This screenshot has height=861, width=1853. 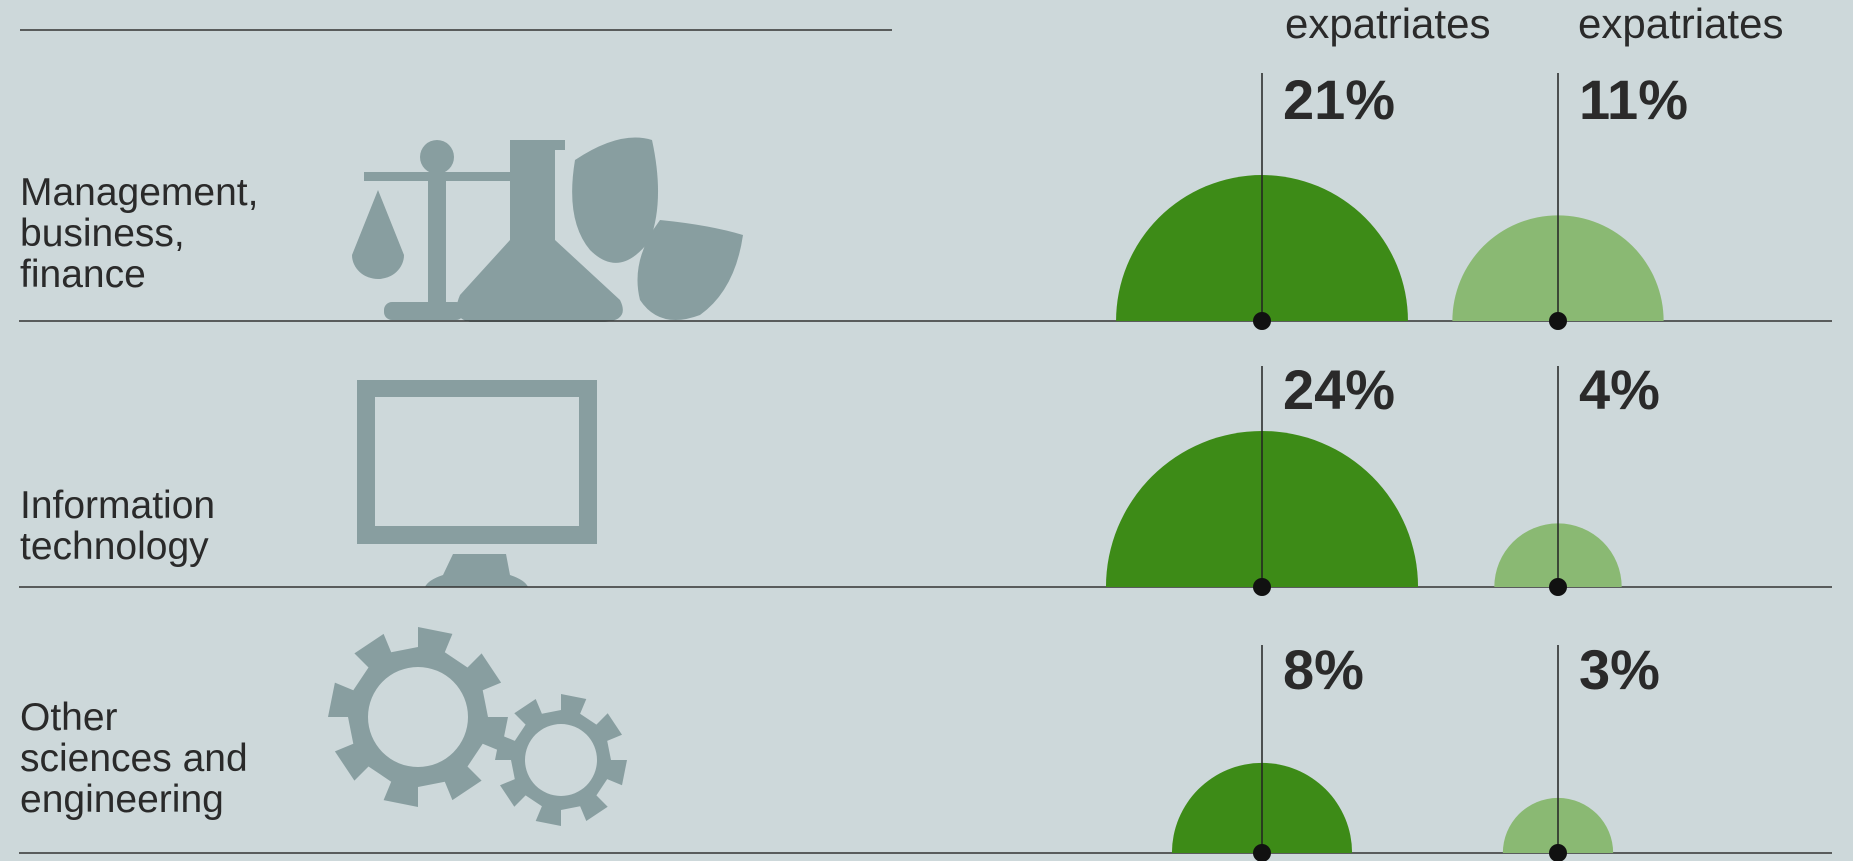 What do you see at coordinates (134, 758) in the screenshot?
I see `category-label: Other sciences and engineering` at bounding box center [134, 758].